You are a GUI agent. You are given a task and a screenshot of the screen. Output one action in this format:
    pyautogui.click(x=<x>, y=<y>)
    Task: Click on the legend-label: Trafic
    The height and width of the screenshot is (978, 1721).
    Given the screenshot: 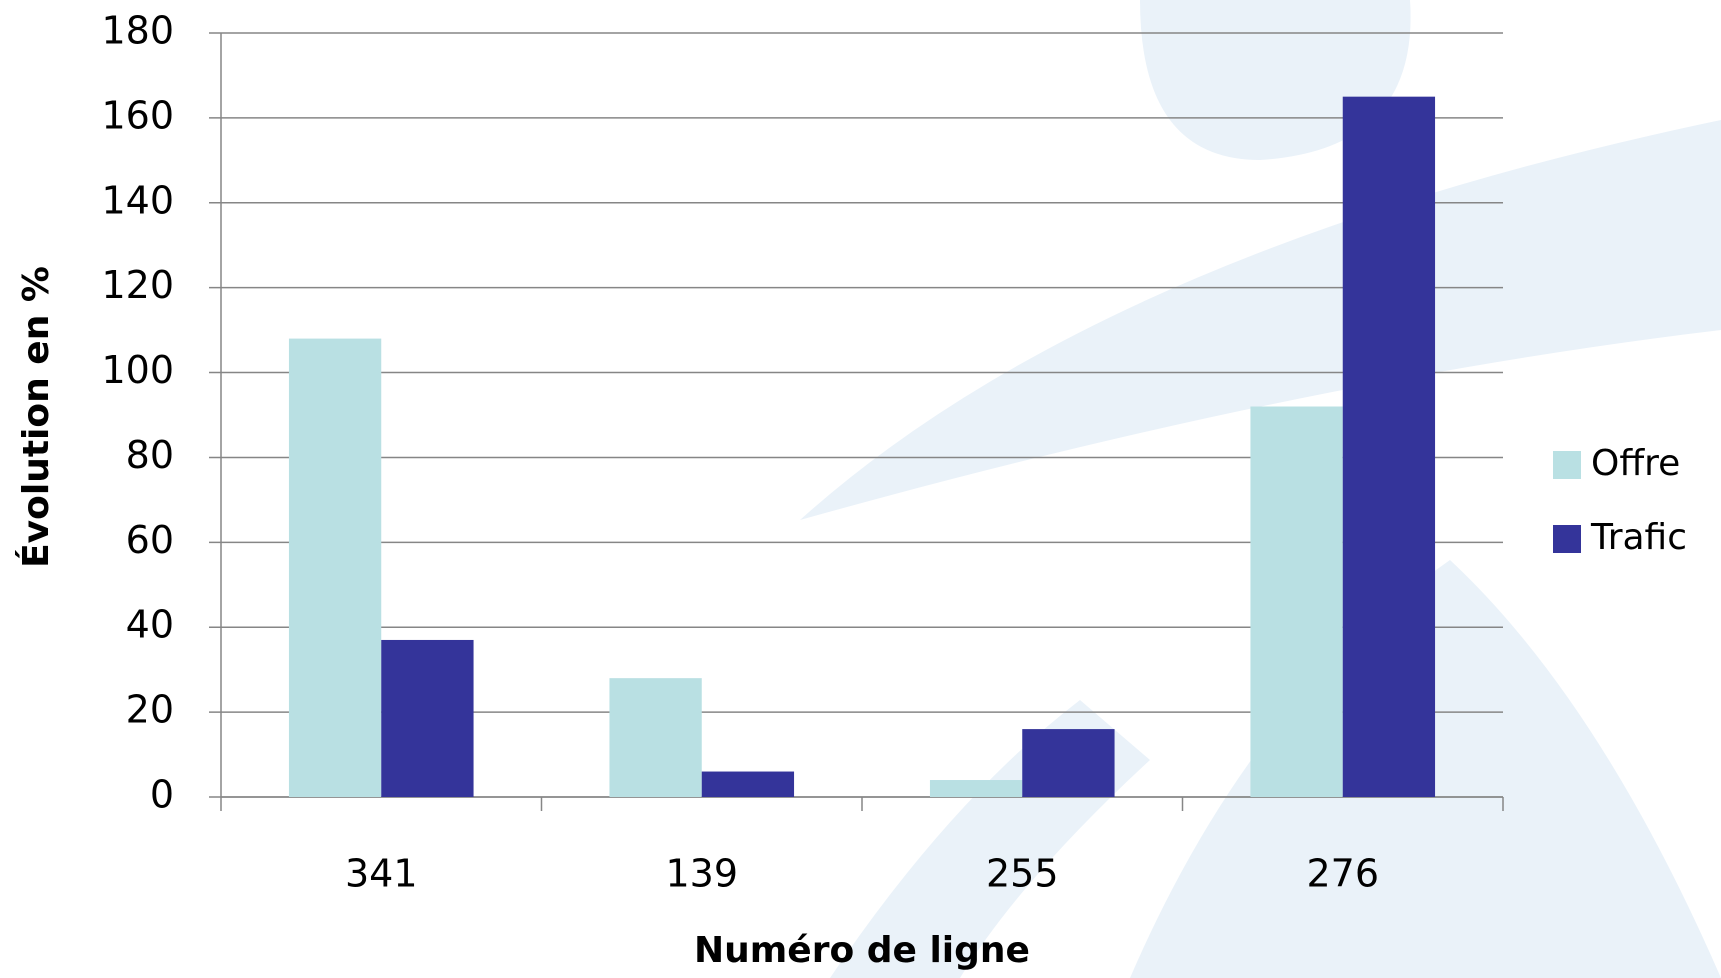 What is the action you would take?
    pyautogui.click(x=1638, y=537)
    